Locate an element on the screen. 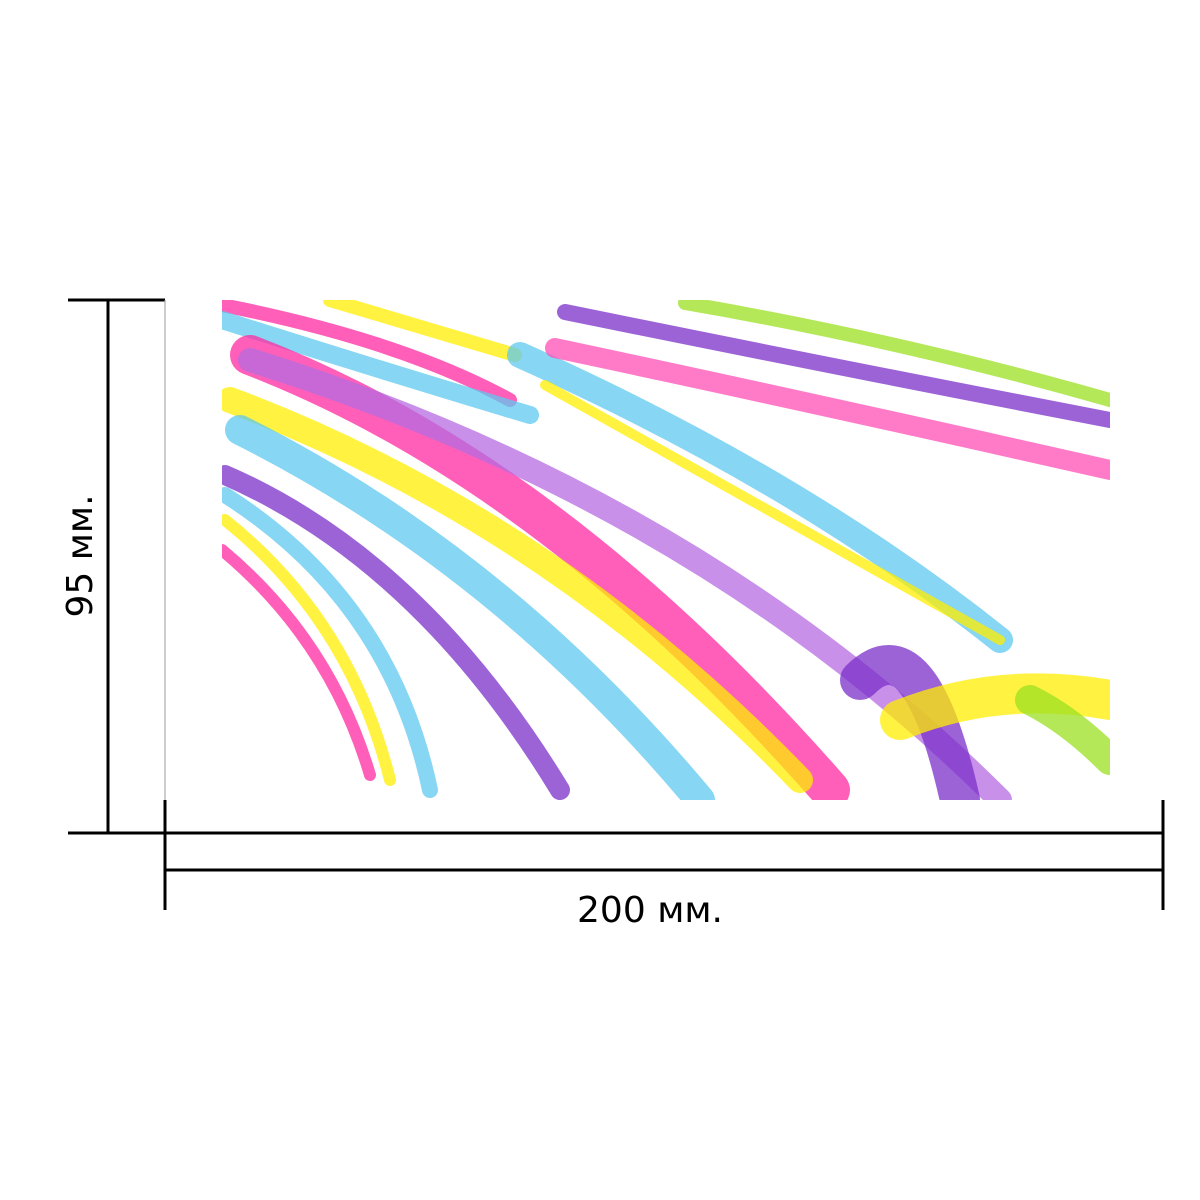 This screenshot has width=1200, height=1200. height-label: 95 мм. is located at coordinates (80, 555).